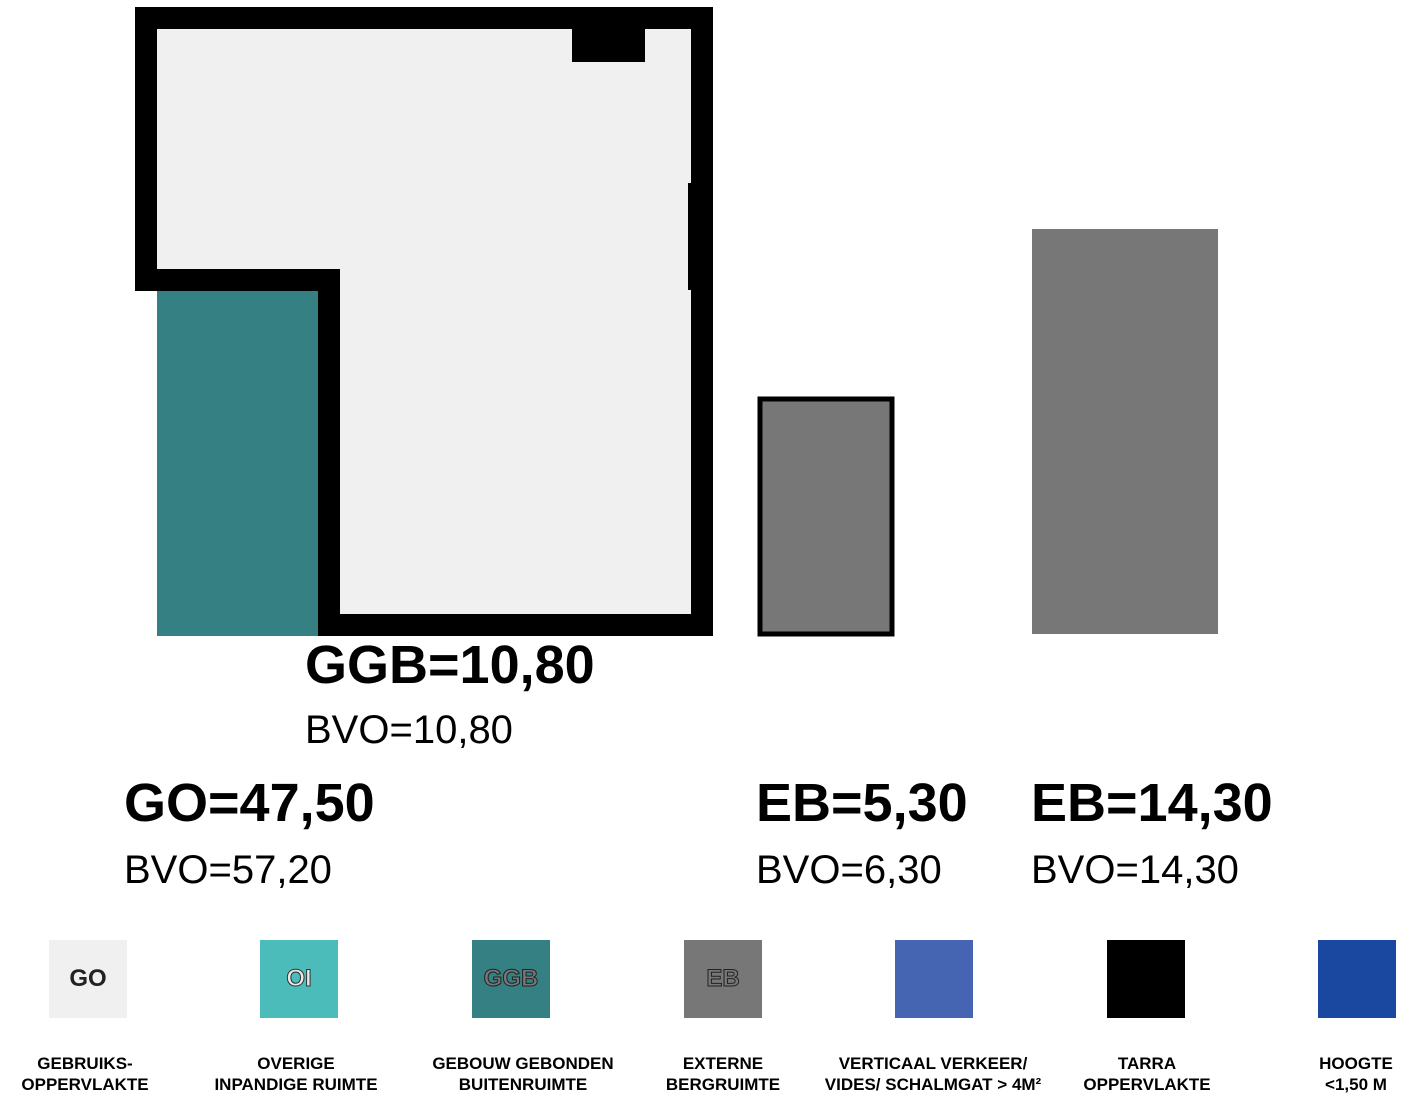 The width and height of the screenshot is (1402, 1095). I want to click on legend-code-eb: EB, so click(723, 979).